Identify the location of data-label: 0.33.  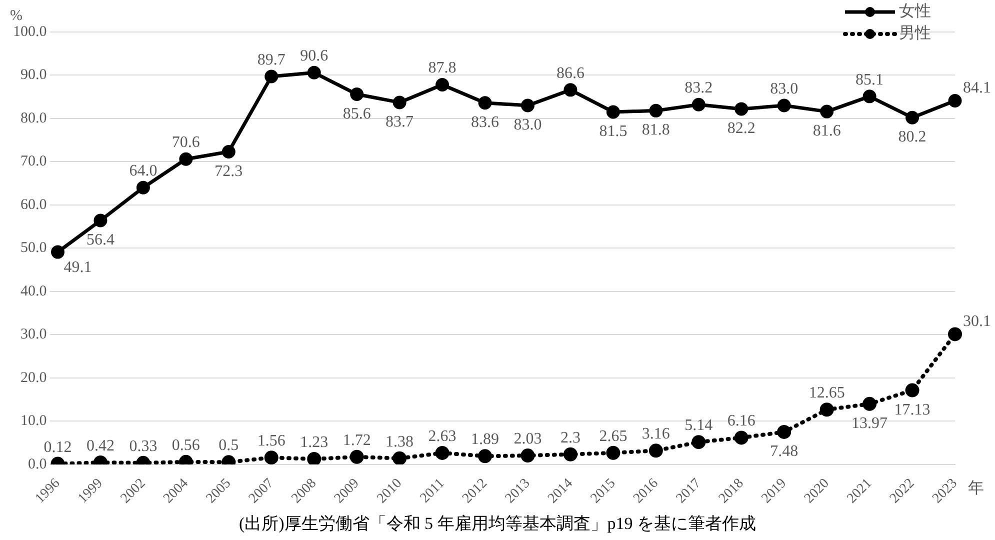
(143, 446).